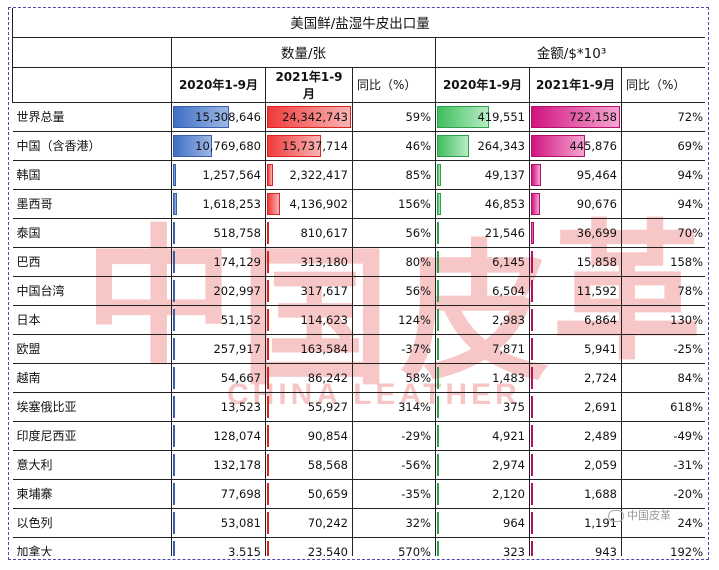  What do you see at coordinates (92, 290) in the screenshot?
I see `row-name: 中国台湾` at bounding box center [92, 290].